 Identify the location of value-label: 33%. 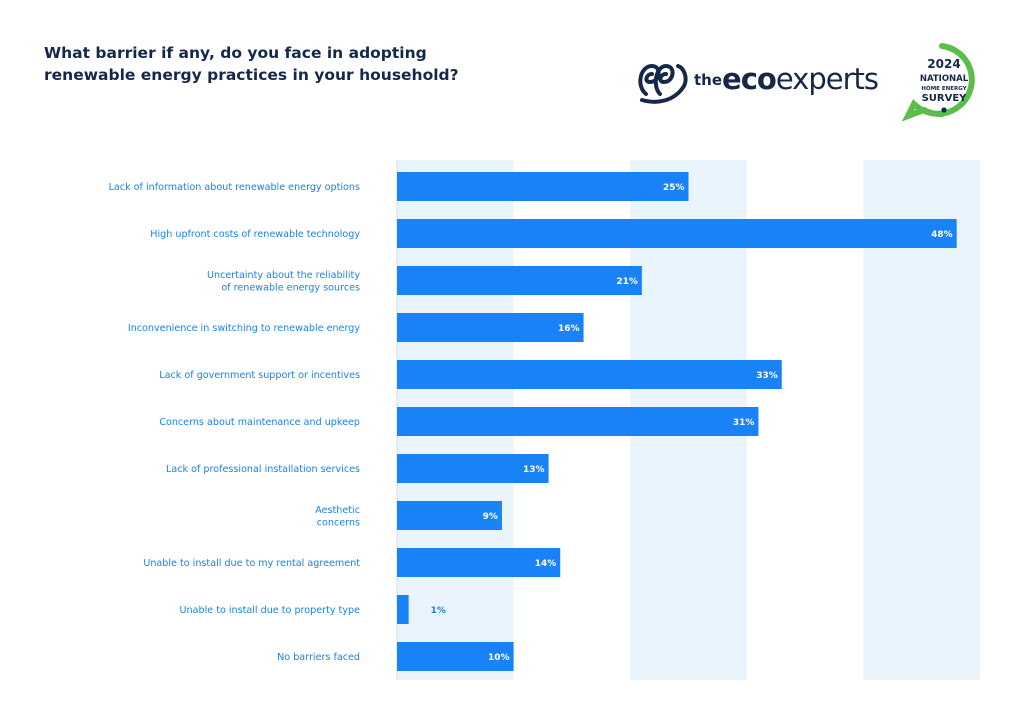
(767, 376).